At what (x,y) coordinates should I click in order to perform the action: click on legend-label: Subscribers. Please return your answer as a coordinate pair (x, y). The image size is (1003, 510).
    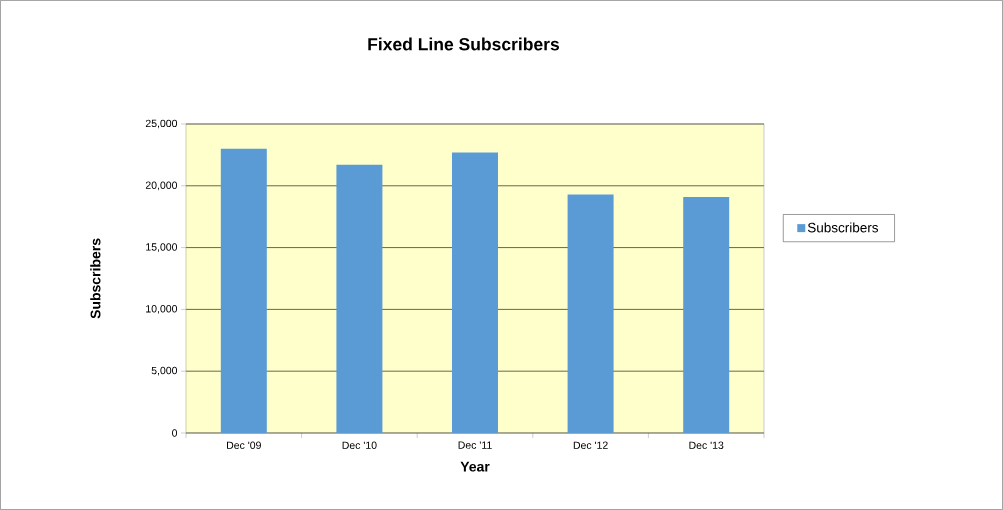
    Looking at the image, I should click on (843, 227).